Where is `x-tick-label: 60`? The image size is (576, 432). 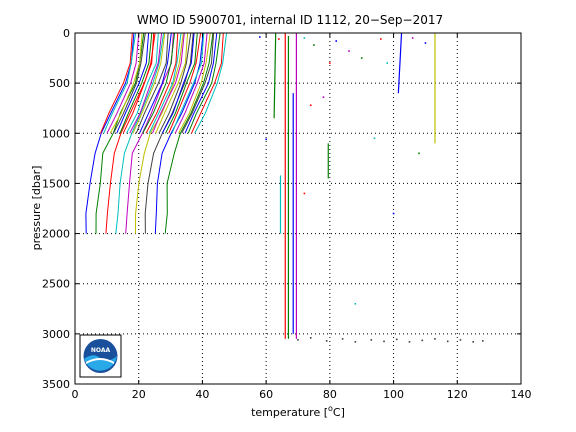 x-tick-label: 60 is located at coordinates (266, 394).